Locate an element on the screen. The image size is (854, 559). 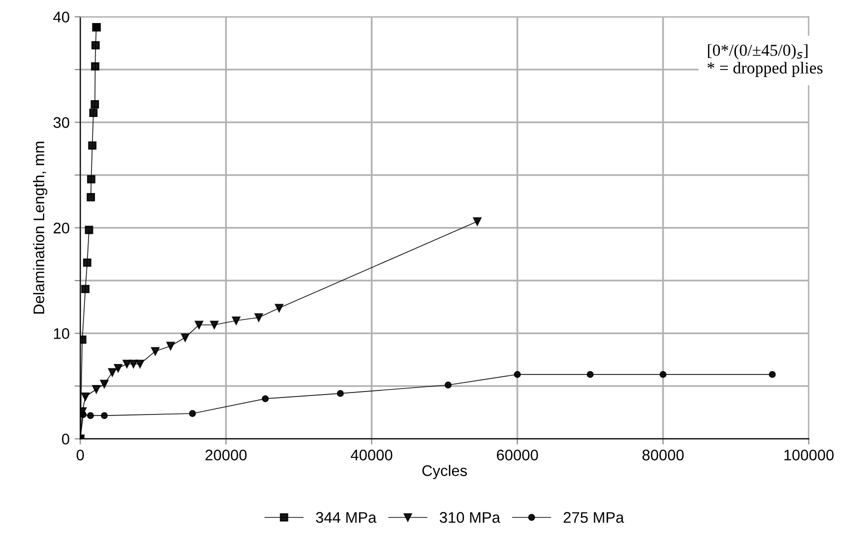
x-tick-label: 80000 is located at coordinates (663, 455).